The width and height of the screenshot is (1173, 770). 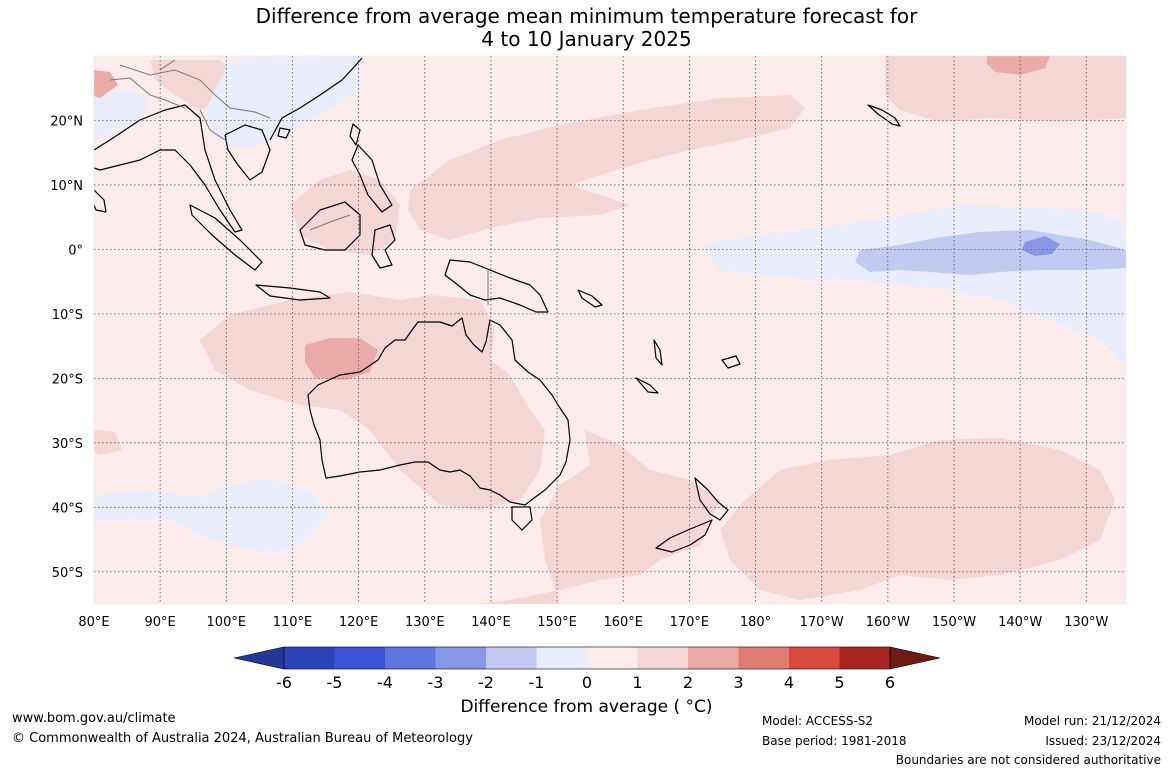 I want to click on colorbar-extend-low, so click(x=259, y=658).